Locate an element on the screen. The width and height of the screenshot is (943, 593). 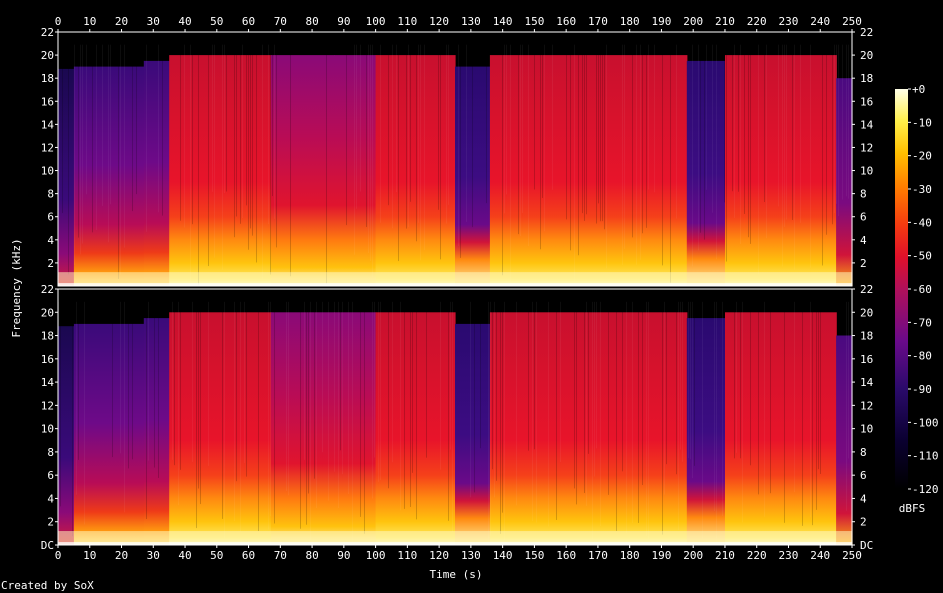
x-tick-label-top: 180 is located at coordinates (630, 21).